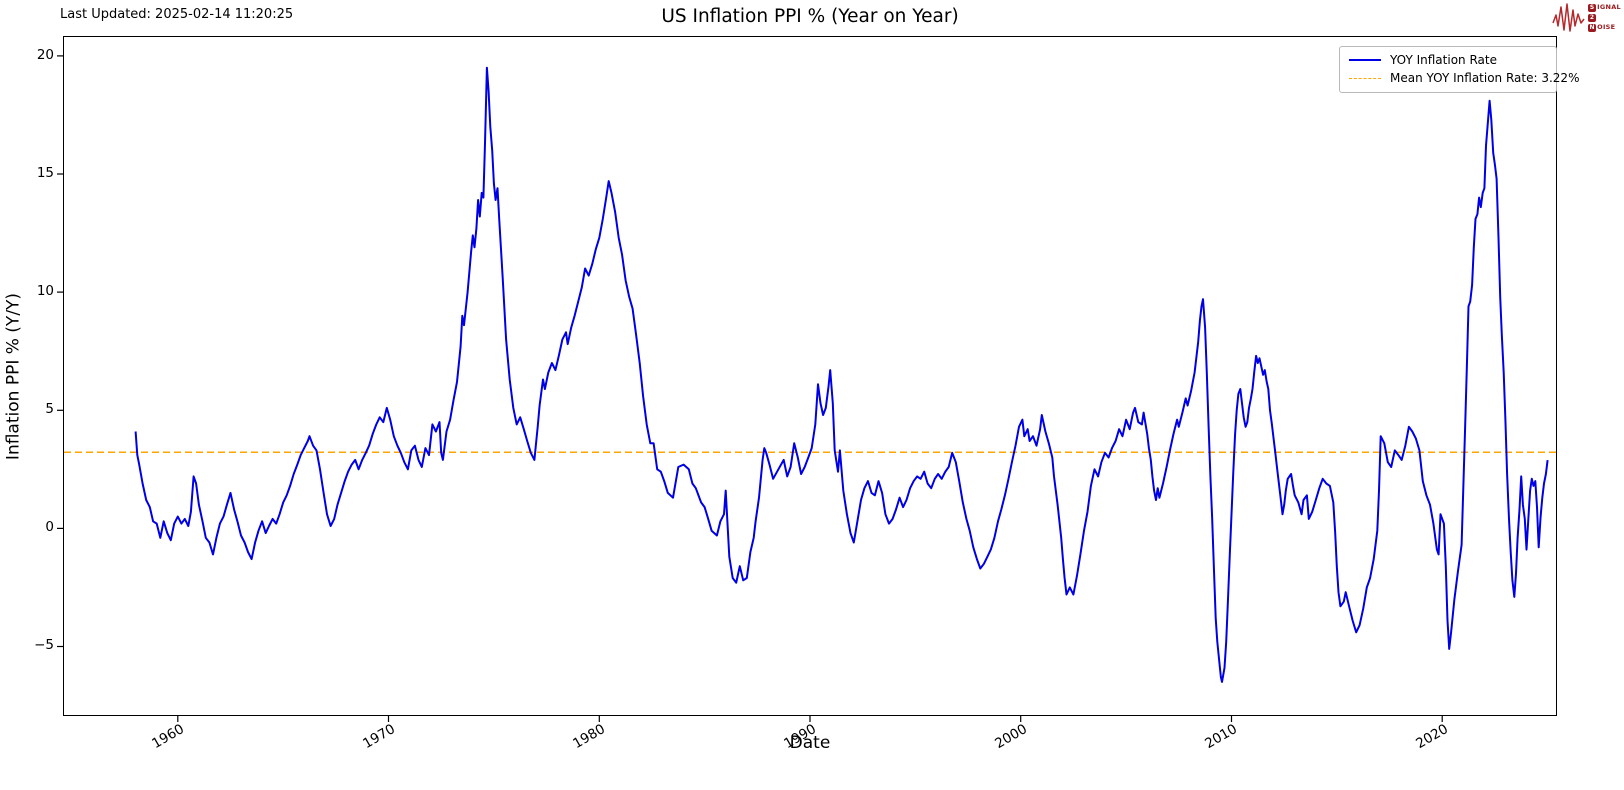  Describe the element at coordinates (177, 14) in the screenshot. I see `last-updated-text: Last Updated: 2025-02-14 11:20:25` at that location.